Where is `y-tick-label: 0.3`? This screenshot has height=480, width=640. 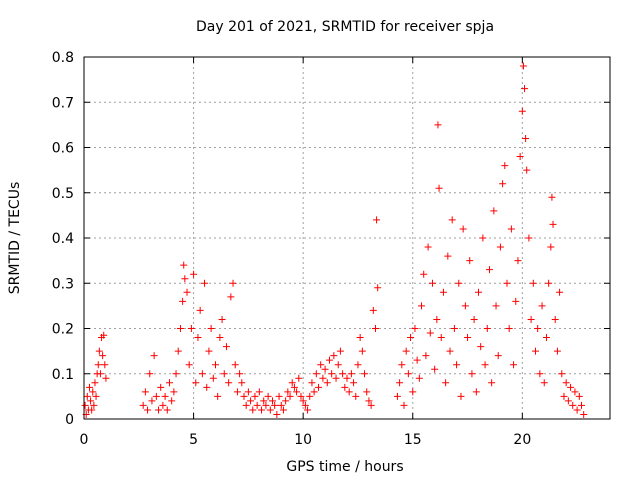
y-tick-label: 0.3 is located at coordinates (63, 284).